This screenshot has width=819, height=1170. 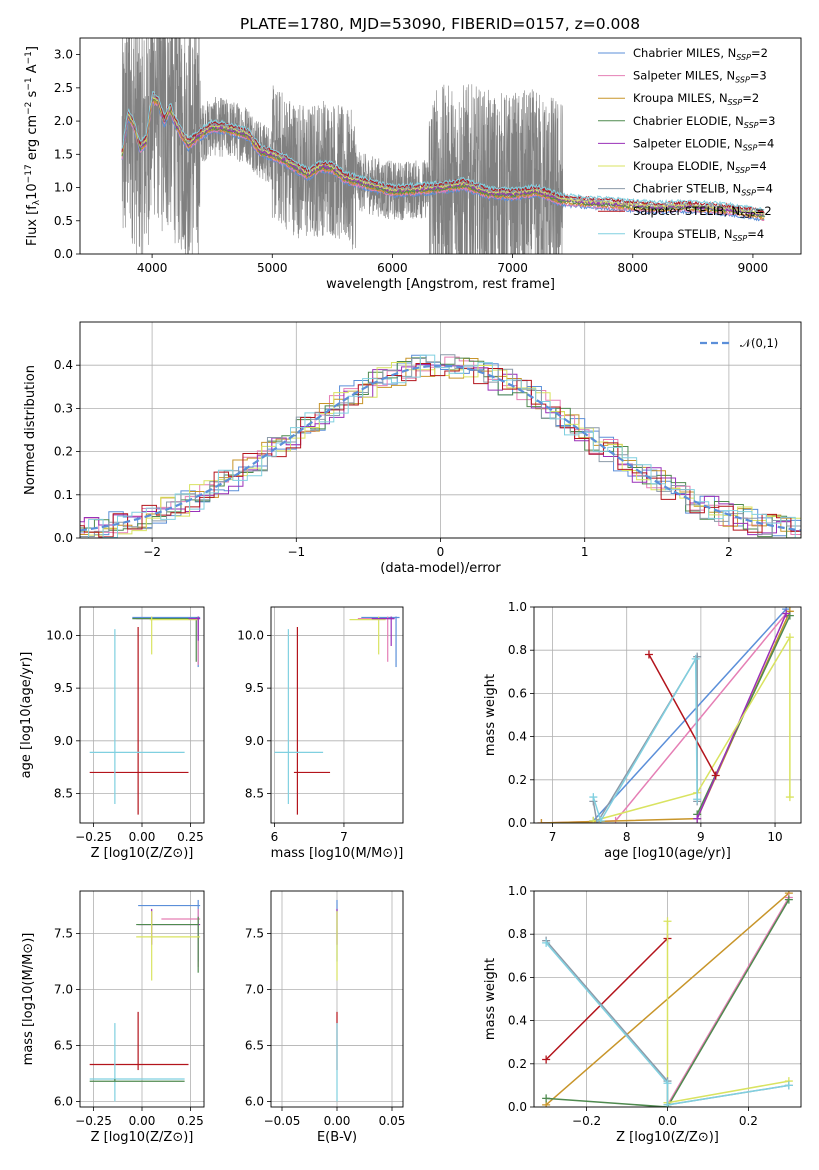 I want to click on legend-entry-name: Chabrier STELIB, N, so click(x=687, y=189).